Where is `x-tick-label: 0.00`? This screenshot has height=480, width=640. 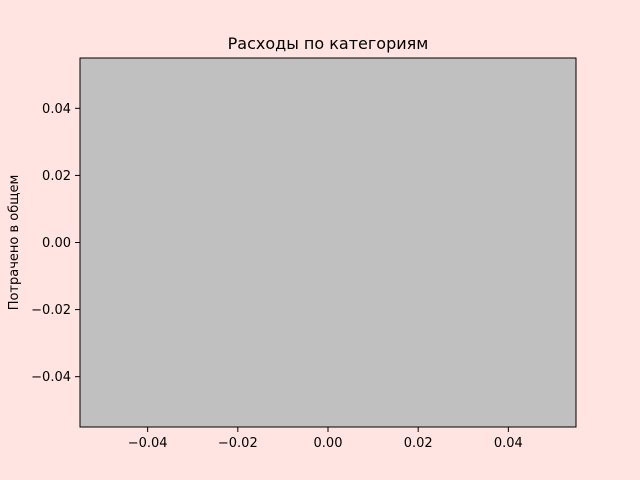
x-tick-label: 0.00 is located at coordinates (328, 443).